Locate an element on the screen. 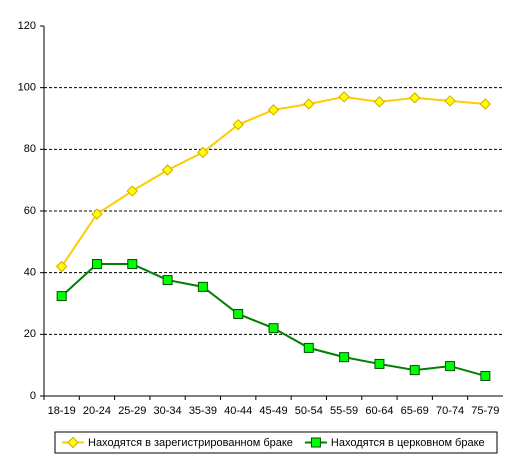 The height and width of the screenshot is (464, 519). legend-label: Находятся в зарегистрированном браке is located at coordinates (190, 443).